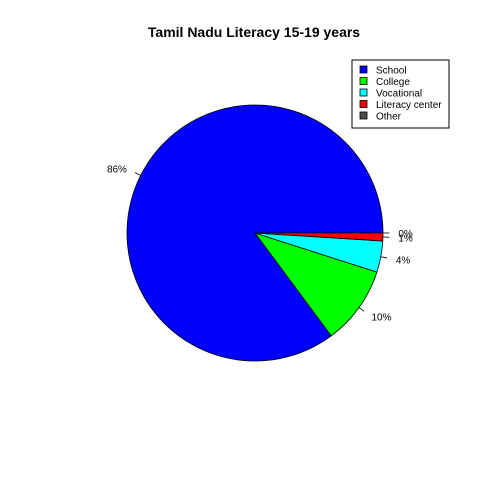 The width and height of the screenshot is (480, 480). Describe the element at coordinates (363, 69) in the screenshot. I see `legend-swatch-school` at that location.